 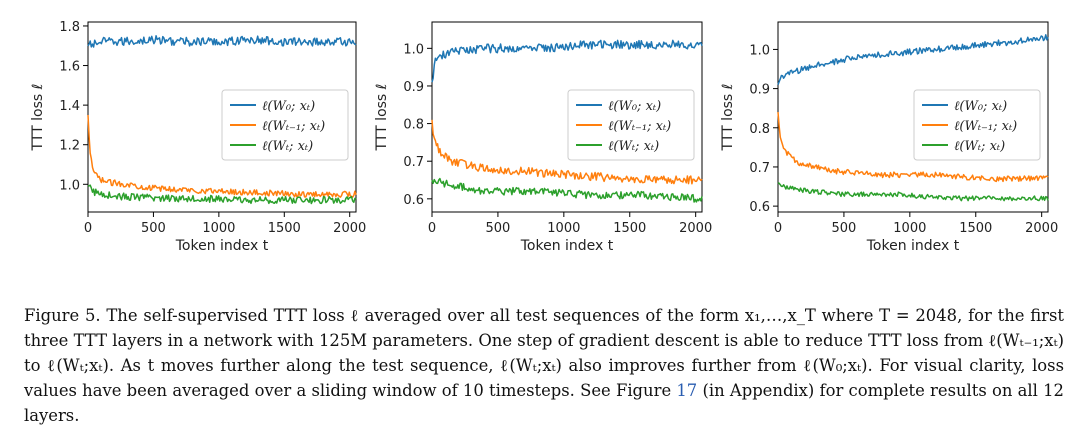 I want to click on y-tick-label: 1.2, so click(x=69, y=146).